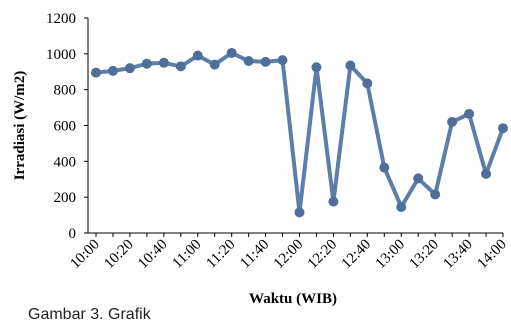 The width and height of the screenshot is (511, 320). Describe the element at coordinates (457, 254) in the screenshot. I see `x-tick-label: 13:40` at that location.